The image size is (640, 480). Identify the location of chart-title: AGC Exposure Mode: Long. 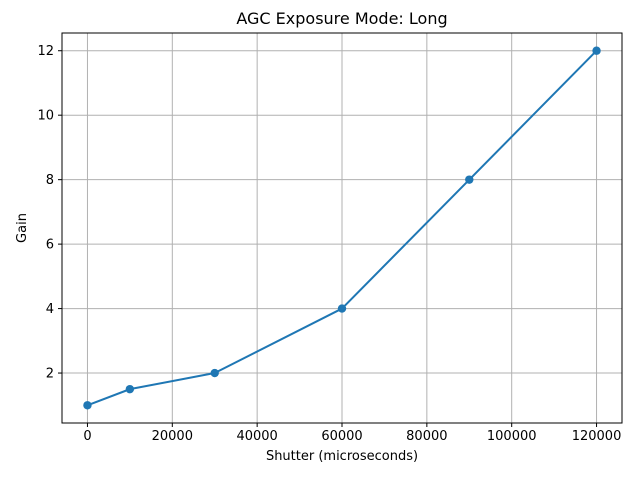
(341, 18).